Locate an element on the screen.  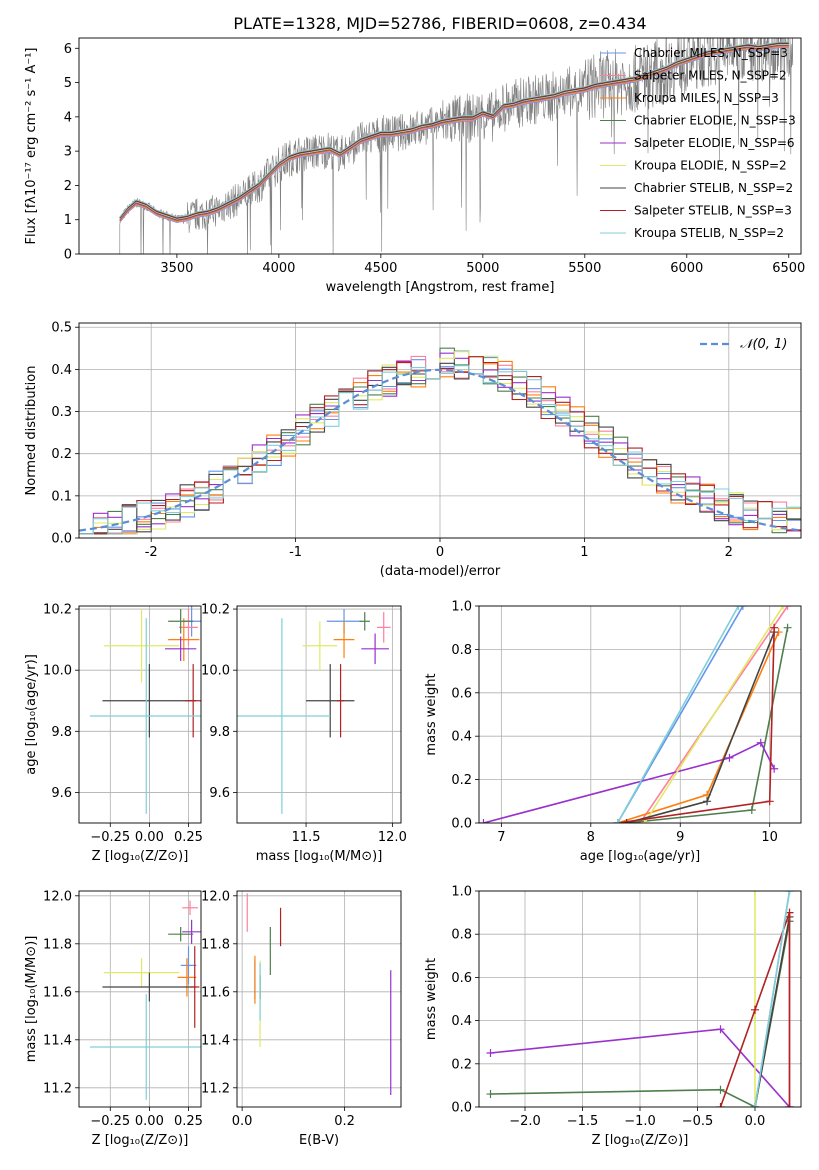
x-axis-label: E(B-V) is located at coordinates (319, 1140).